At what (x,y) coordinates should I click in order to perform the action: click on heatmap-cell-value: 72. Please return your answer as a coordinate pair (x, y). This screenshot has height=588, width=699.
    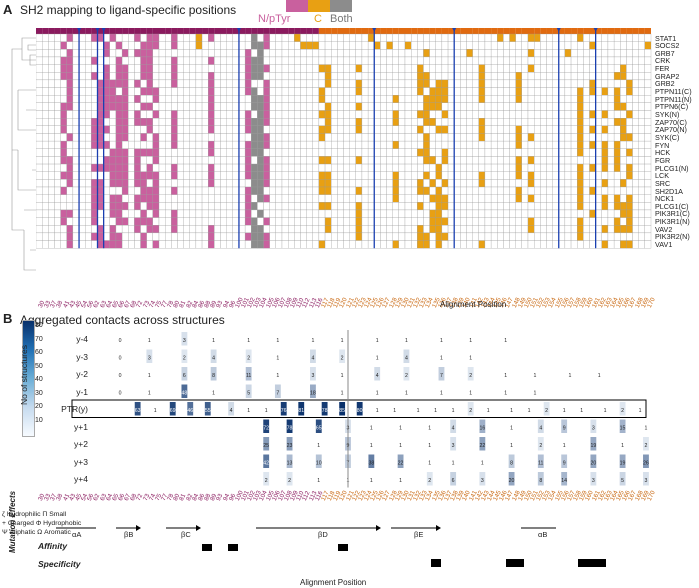
    Looking at the image, I should click on (266, 428).